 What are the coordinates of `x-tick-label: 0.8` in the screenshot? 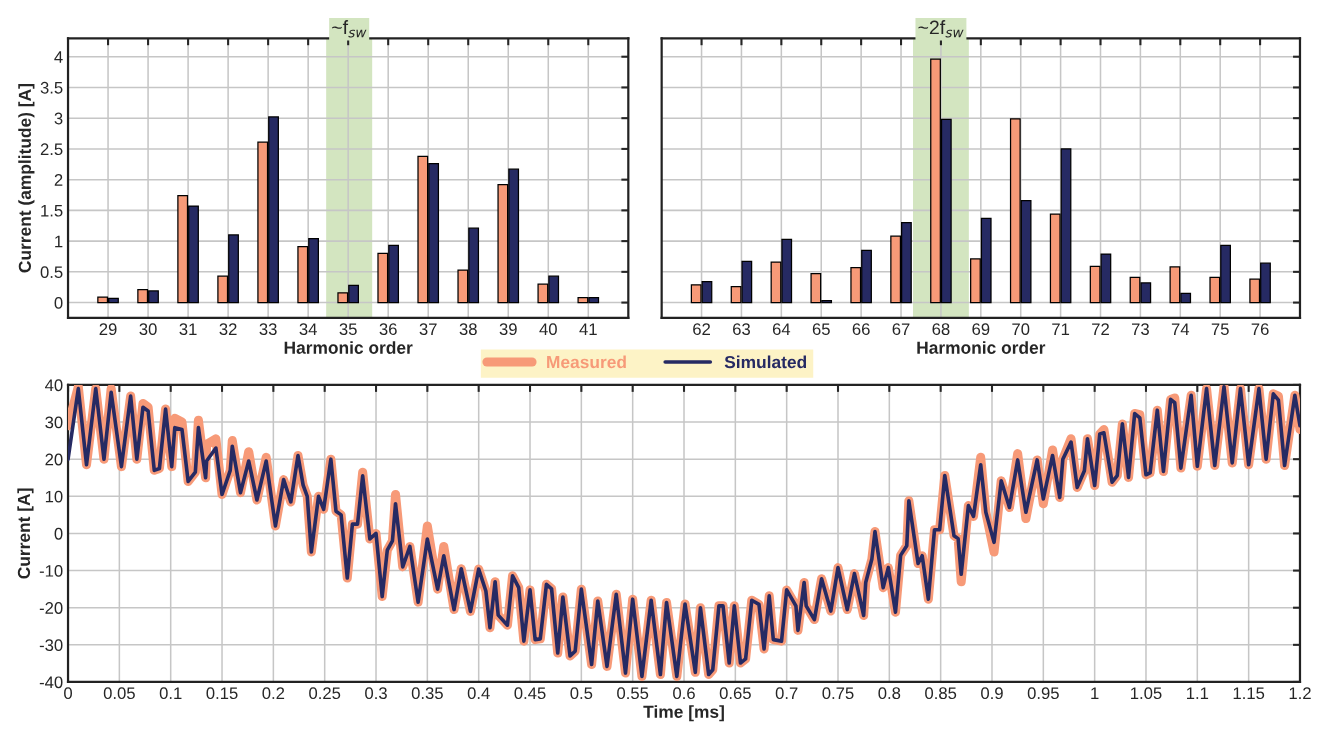 It's located at (889, 693).